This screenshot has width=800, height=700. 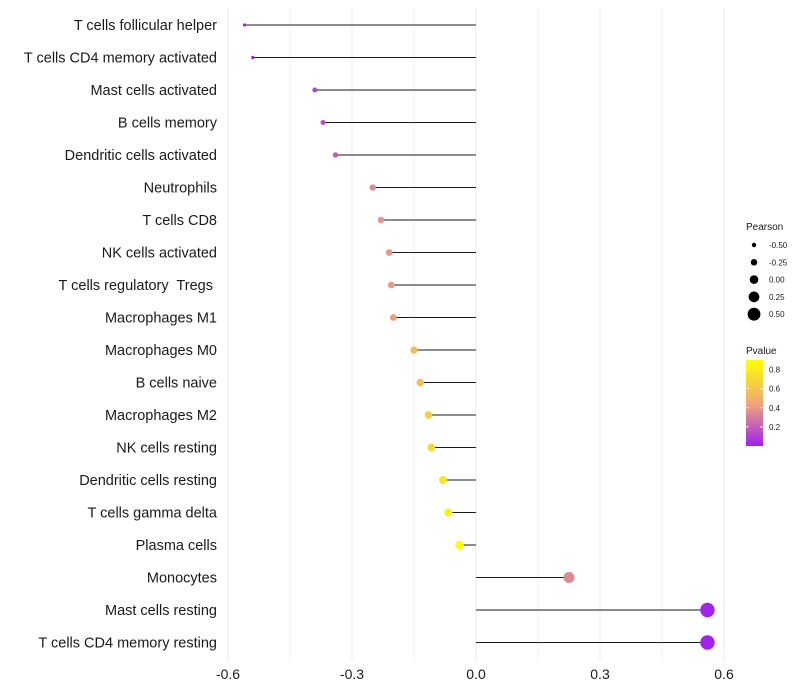 What do you see at coordinates (176, 384) in the screenshot?
I see `category-label: B cells naive` at bounding box center [176, 384].